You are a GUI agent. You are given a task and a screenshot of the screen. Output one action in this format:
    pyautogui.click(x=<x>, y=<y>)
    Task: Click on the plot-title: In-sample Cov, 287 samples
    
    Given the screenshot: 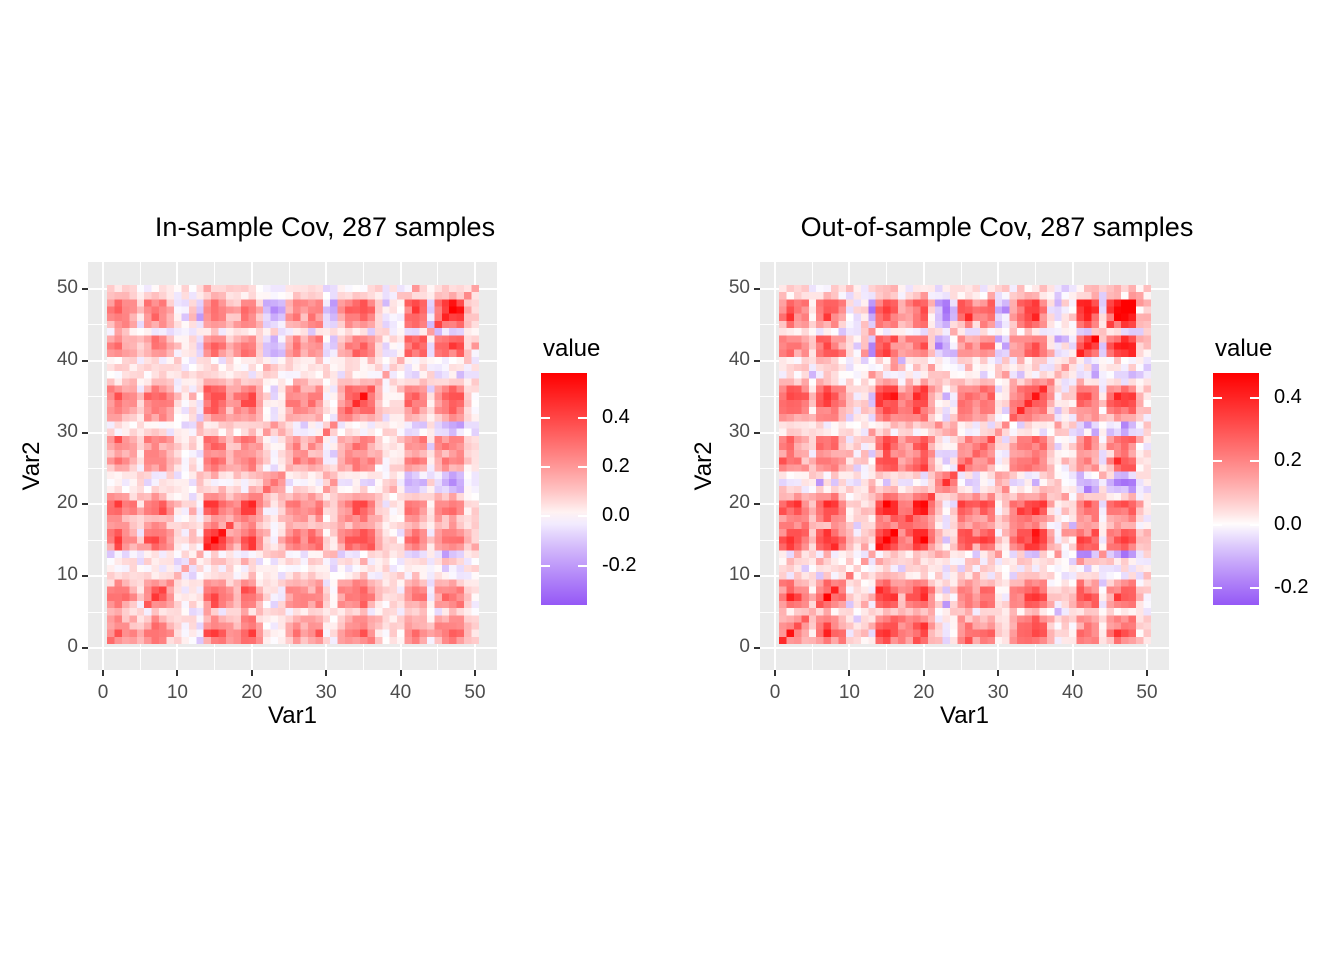 What is the action you would take?
    pyautogui.click(x=325, y=227)
    